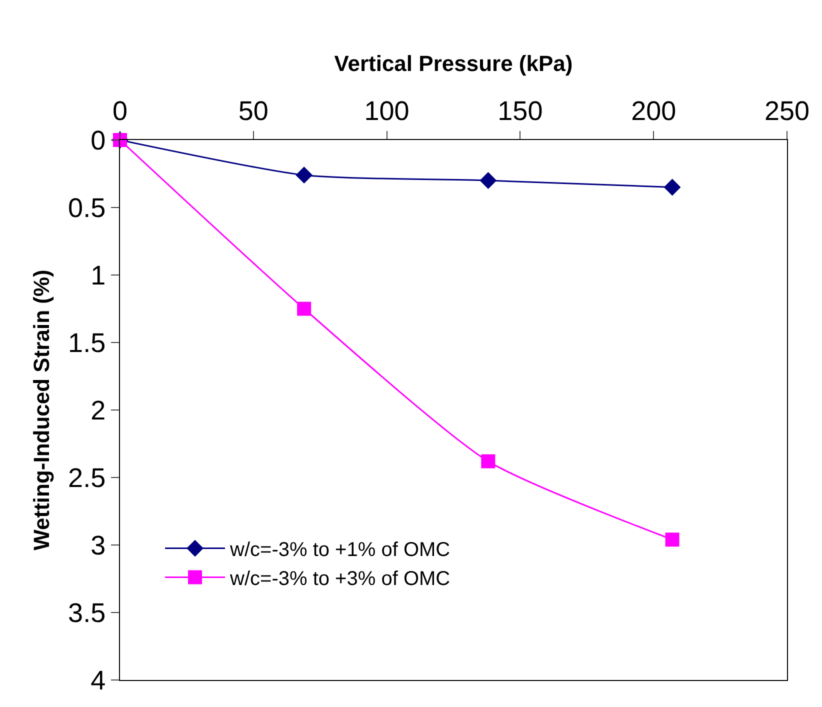 This screenshot has height=707, width=822. What do you see at coordinates (98, 410) in the screenshot?
I see `y-tick-label: 2` at bounding box center [98, 410].